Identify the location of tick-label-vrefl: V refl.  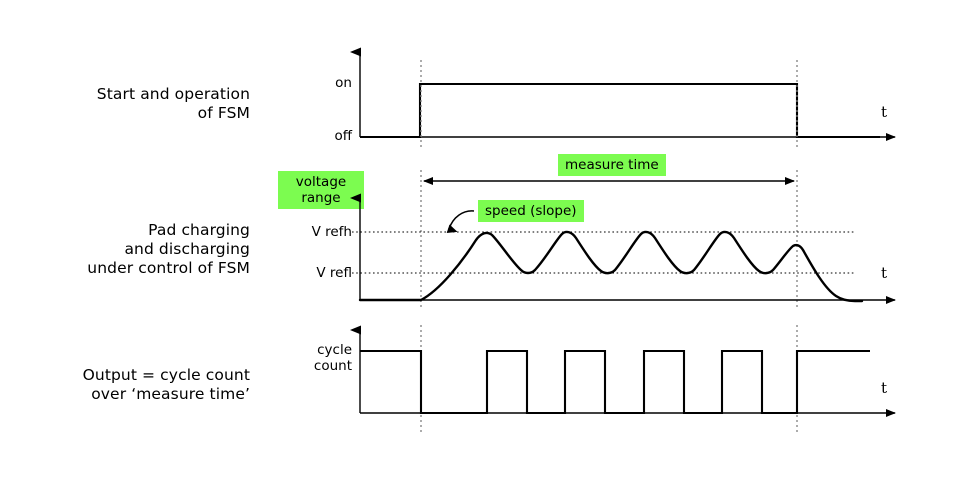
(334, 273).